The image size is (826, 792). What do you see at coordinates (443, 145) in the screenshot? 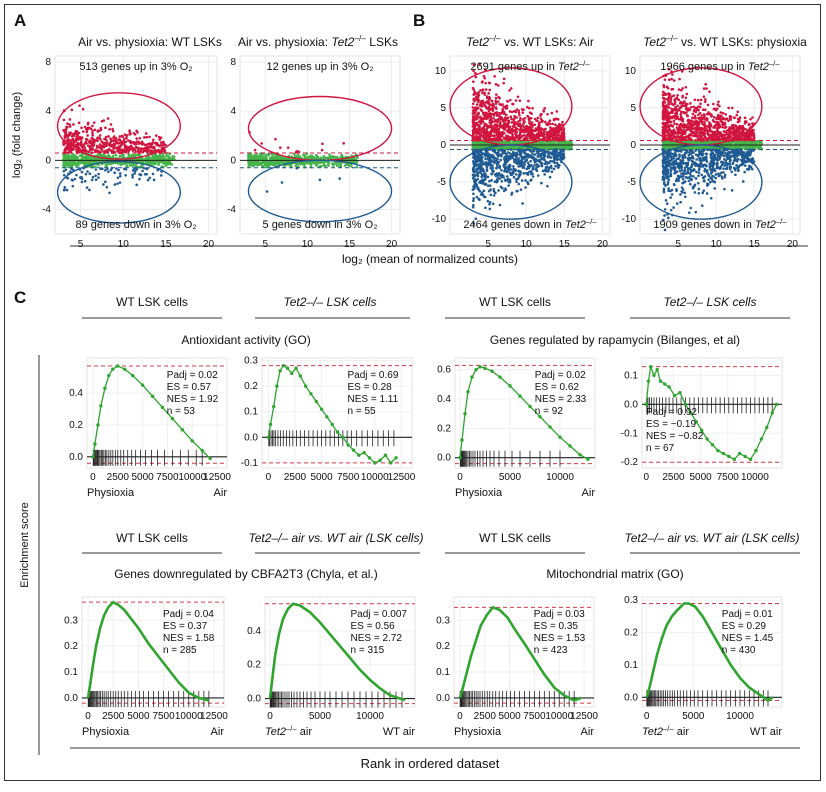
I see `y-tick-label: 0` at bounding box center [443, 145].